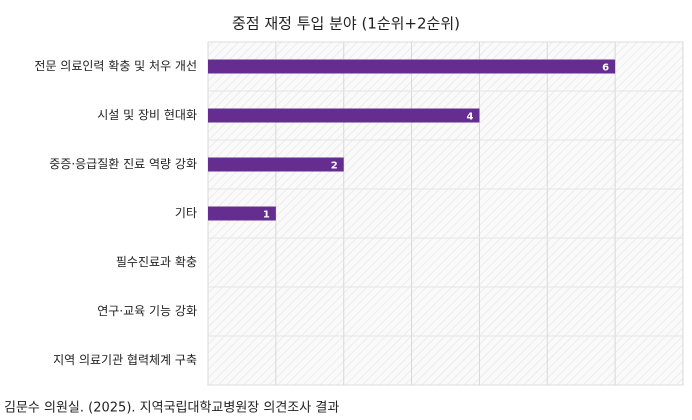  Describe the element at coordinates (186, 213) in the screenshot. I see `y-tick-label: 기타` at that location.